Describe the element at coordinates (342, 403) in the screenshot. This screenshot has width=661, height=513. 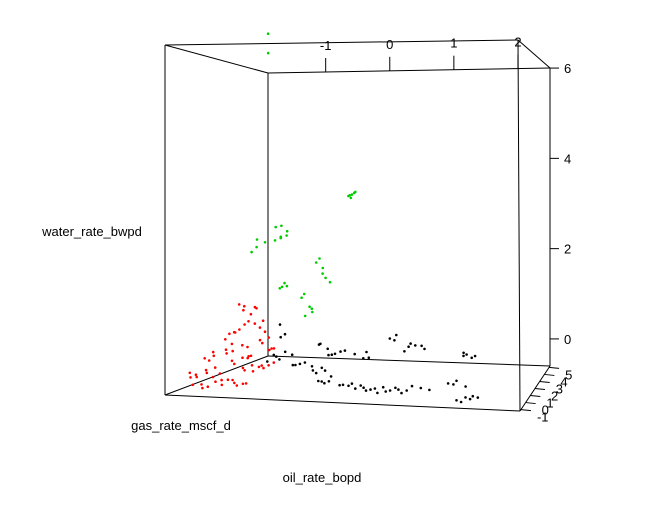
I see `box-edge-bottom-front` at that location.